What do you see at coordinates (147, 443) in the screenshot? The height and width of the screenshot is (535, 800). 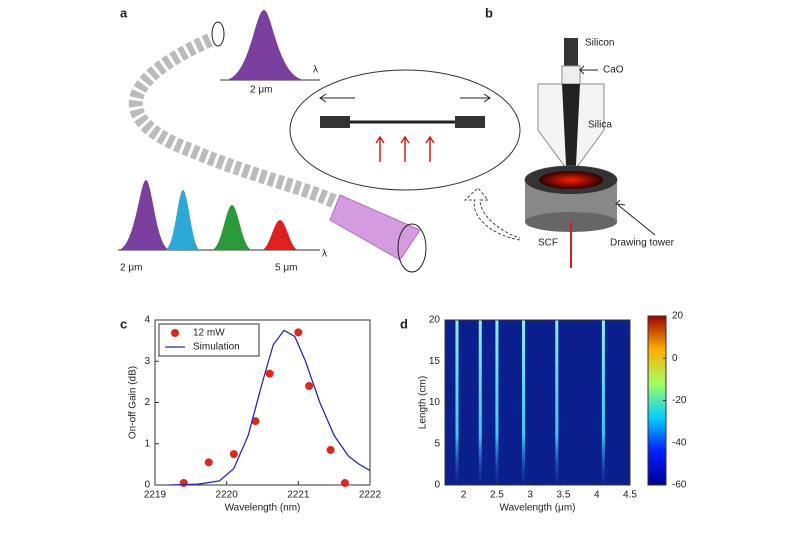 I see `y-tick-label: 1` at bounding box center [147, 443].